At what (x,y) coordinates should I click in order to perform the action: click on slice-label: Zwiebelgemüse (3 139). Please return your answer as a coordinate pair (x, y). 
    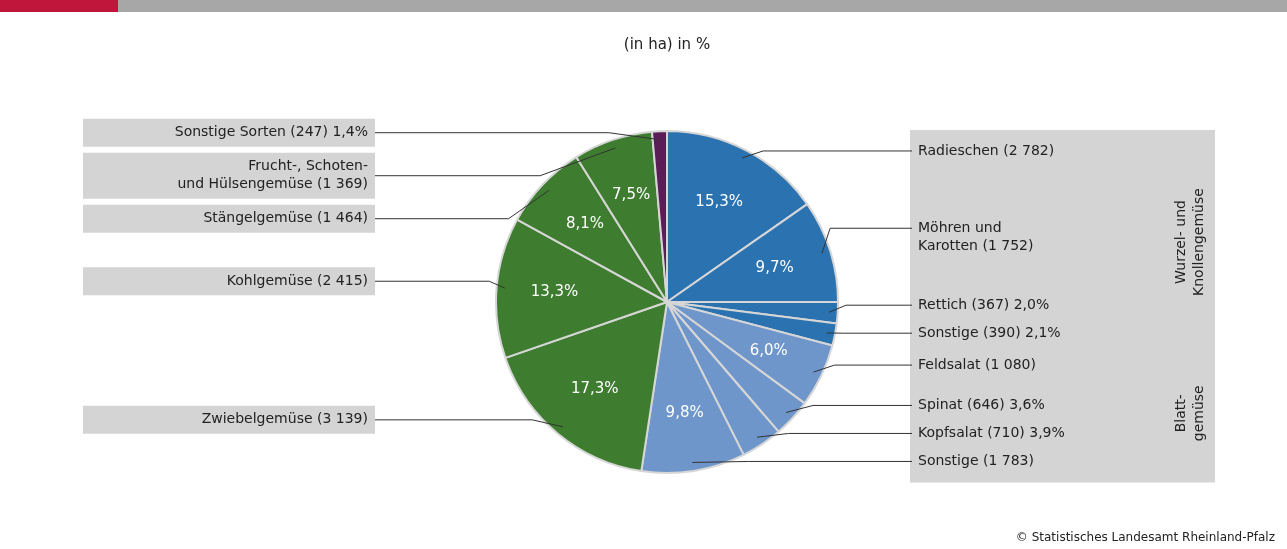
    Looking at the image, I should click on (284, 418).